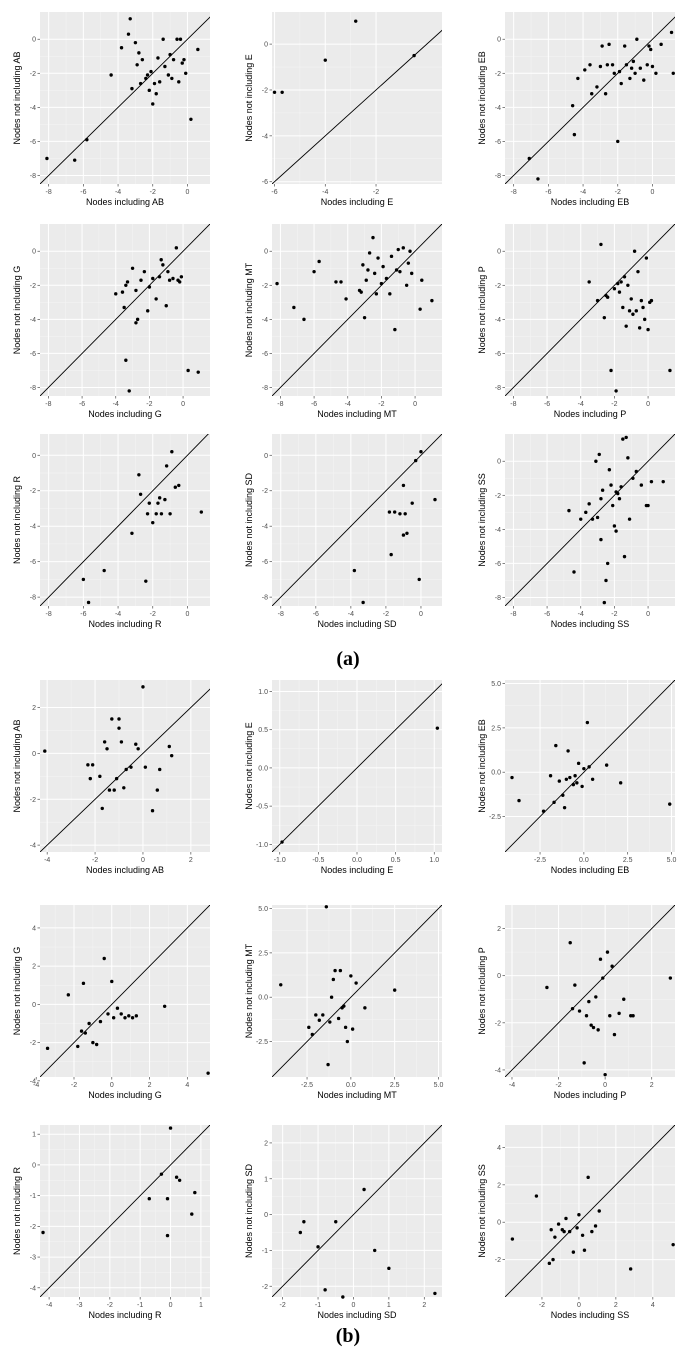 This screenshot has width=696, height=1348. What do you see at coordinates (125, 624) in the screenshot?
I see `x-axis-label: Nodes including R` at bounding box center [125, 624].